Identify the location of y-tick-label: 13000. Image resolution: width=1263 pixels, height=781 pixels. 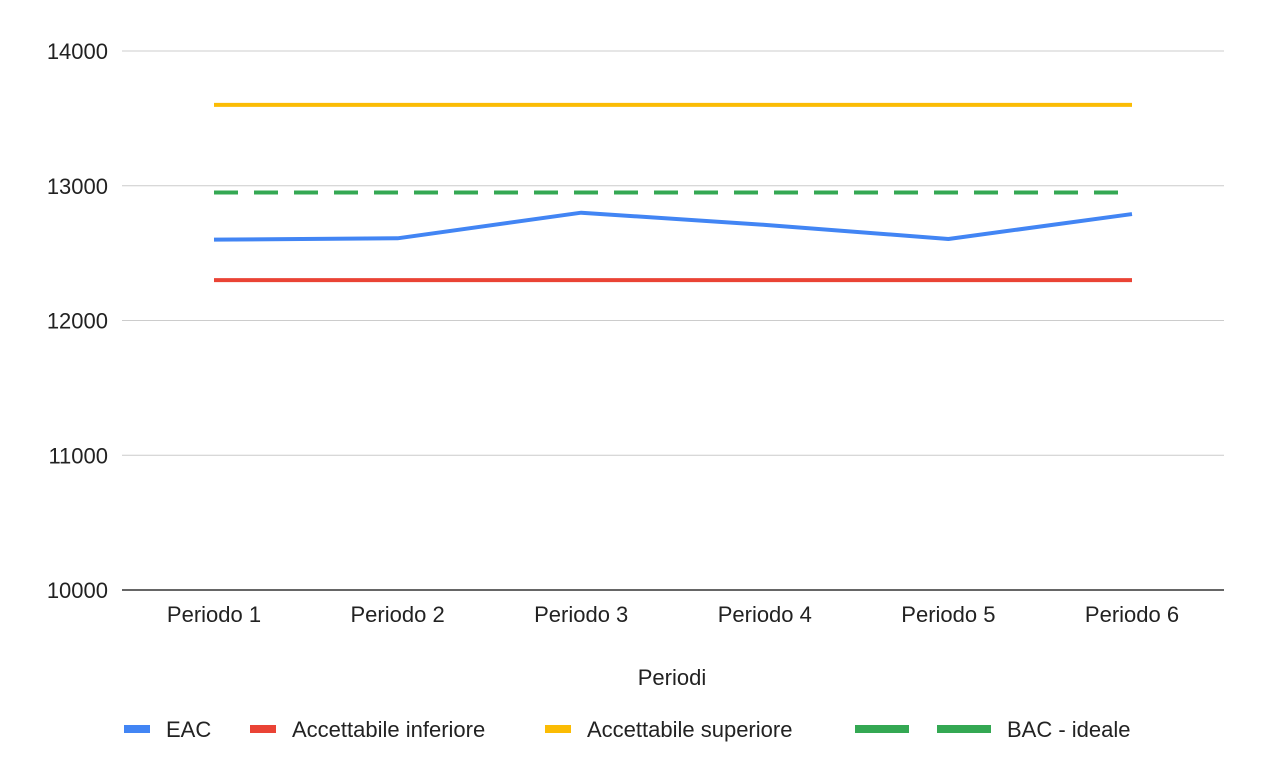
(77, 186).